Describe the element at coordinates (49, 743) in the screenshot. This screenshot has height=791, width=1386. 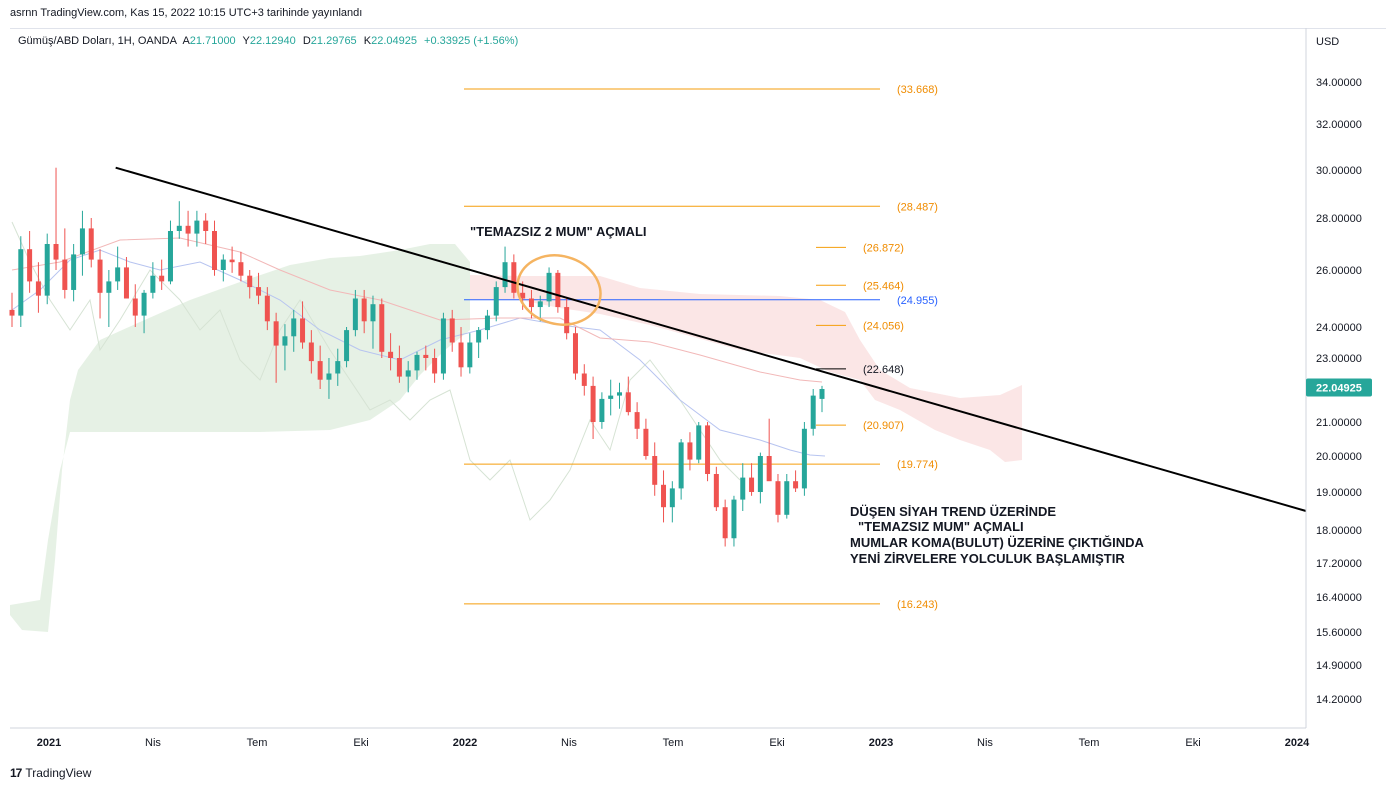
I see `x-tick-label: 2021` at that location.